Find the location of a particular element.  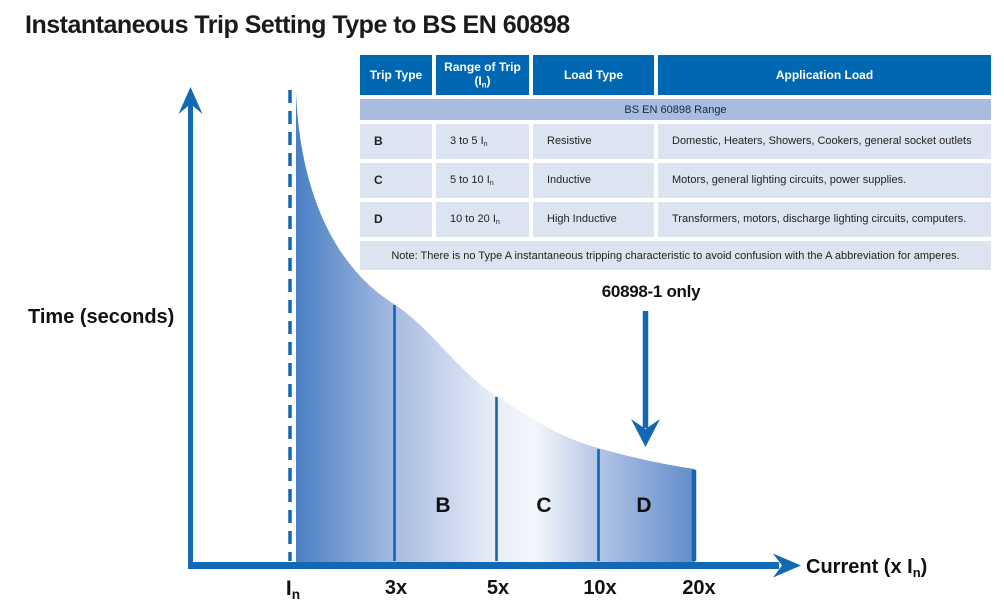

table-row-d-range: 10 to 20 In is located at coordinates (482, 219).